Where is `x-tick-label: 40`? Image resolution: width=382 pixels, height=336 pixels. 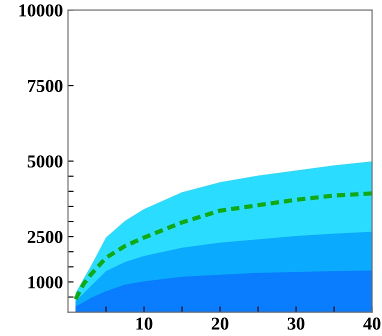 x-tick-label: 40 is located at coordinates (371, 324).